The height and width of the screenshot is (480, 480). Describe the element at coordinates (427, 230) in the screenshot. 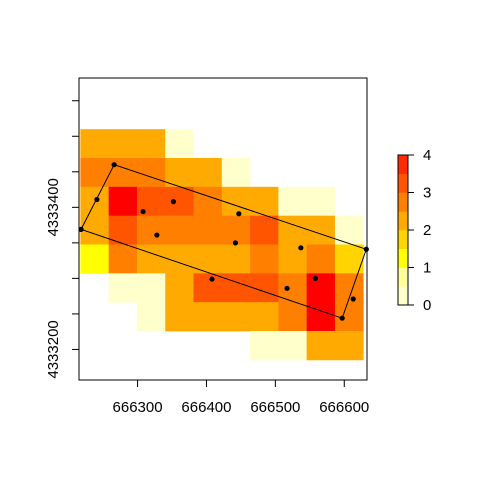

I see `colorbar-tick-label: 2` at that location.